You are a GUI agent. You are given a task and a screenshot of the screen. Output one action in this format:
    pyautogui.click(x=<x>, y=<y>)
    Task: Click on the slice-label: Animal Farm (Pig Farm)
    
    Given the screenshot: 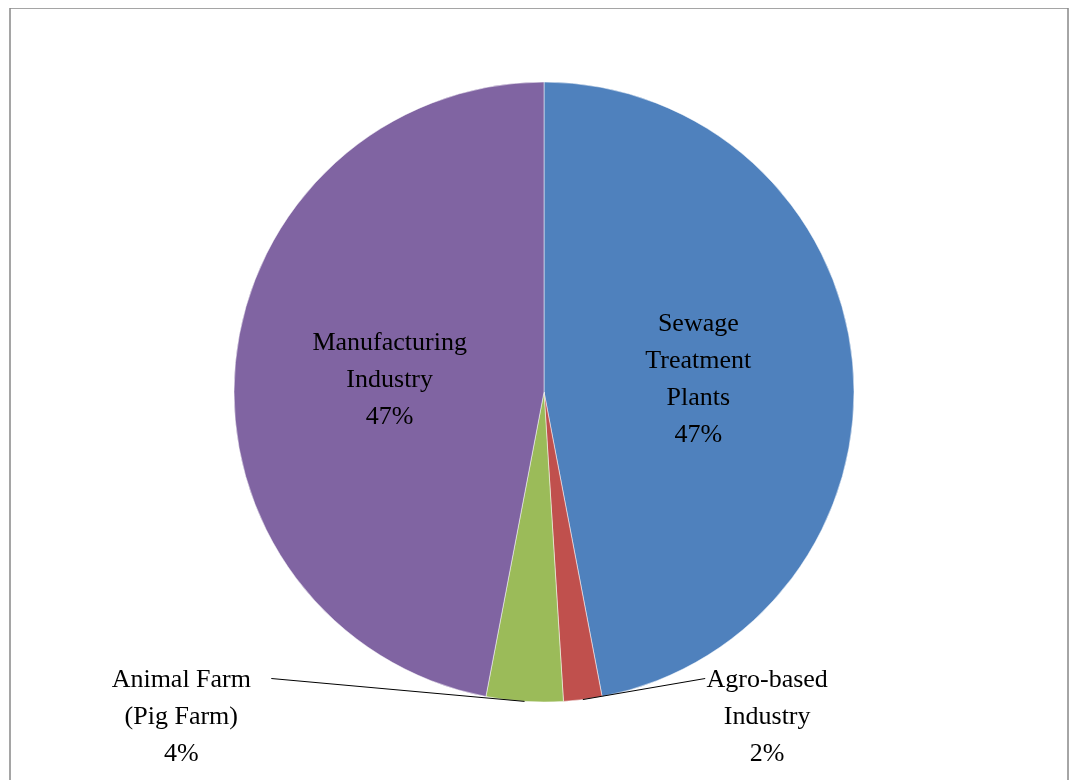 What is the action you would take?
    pyautogui.click(x=181, y=696)
    